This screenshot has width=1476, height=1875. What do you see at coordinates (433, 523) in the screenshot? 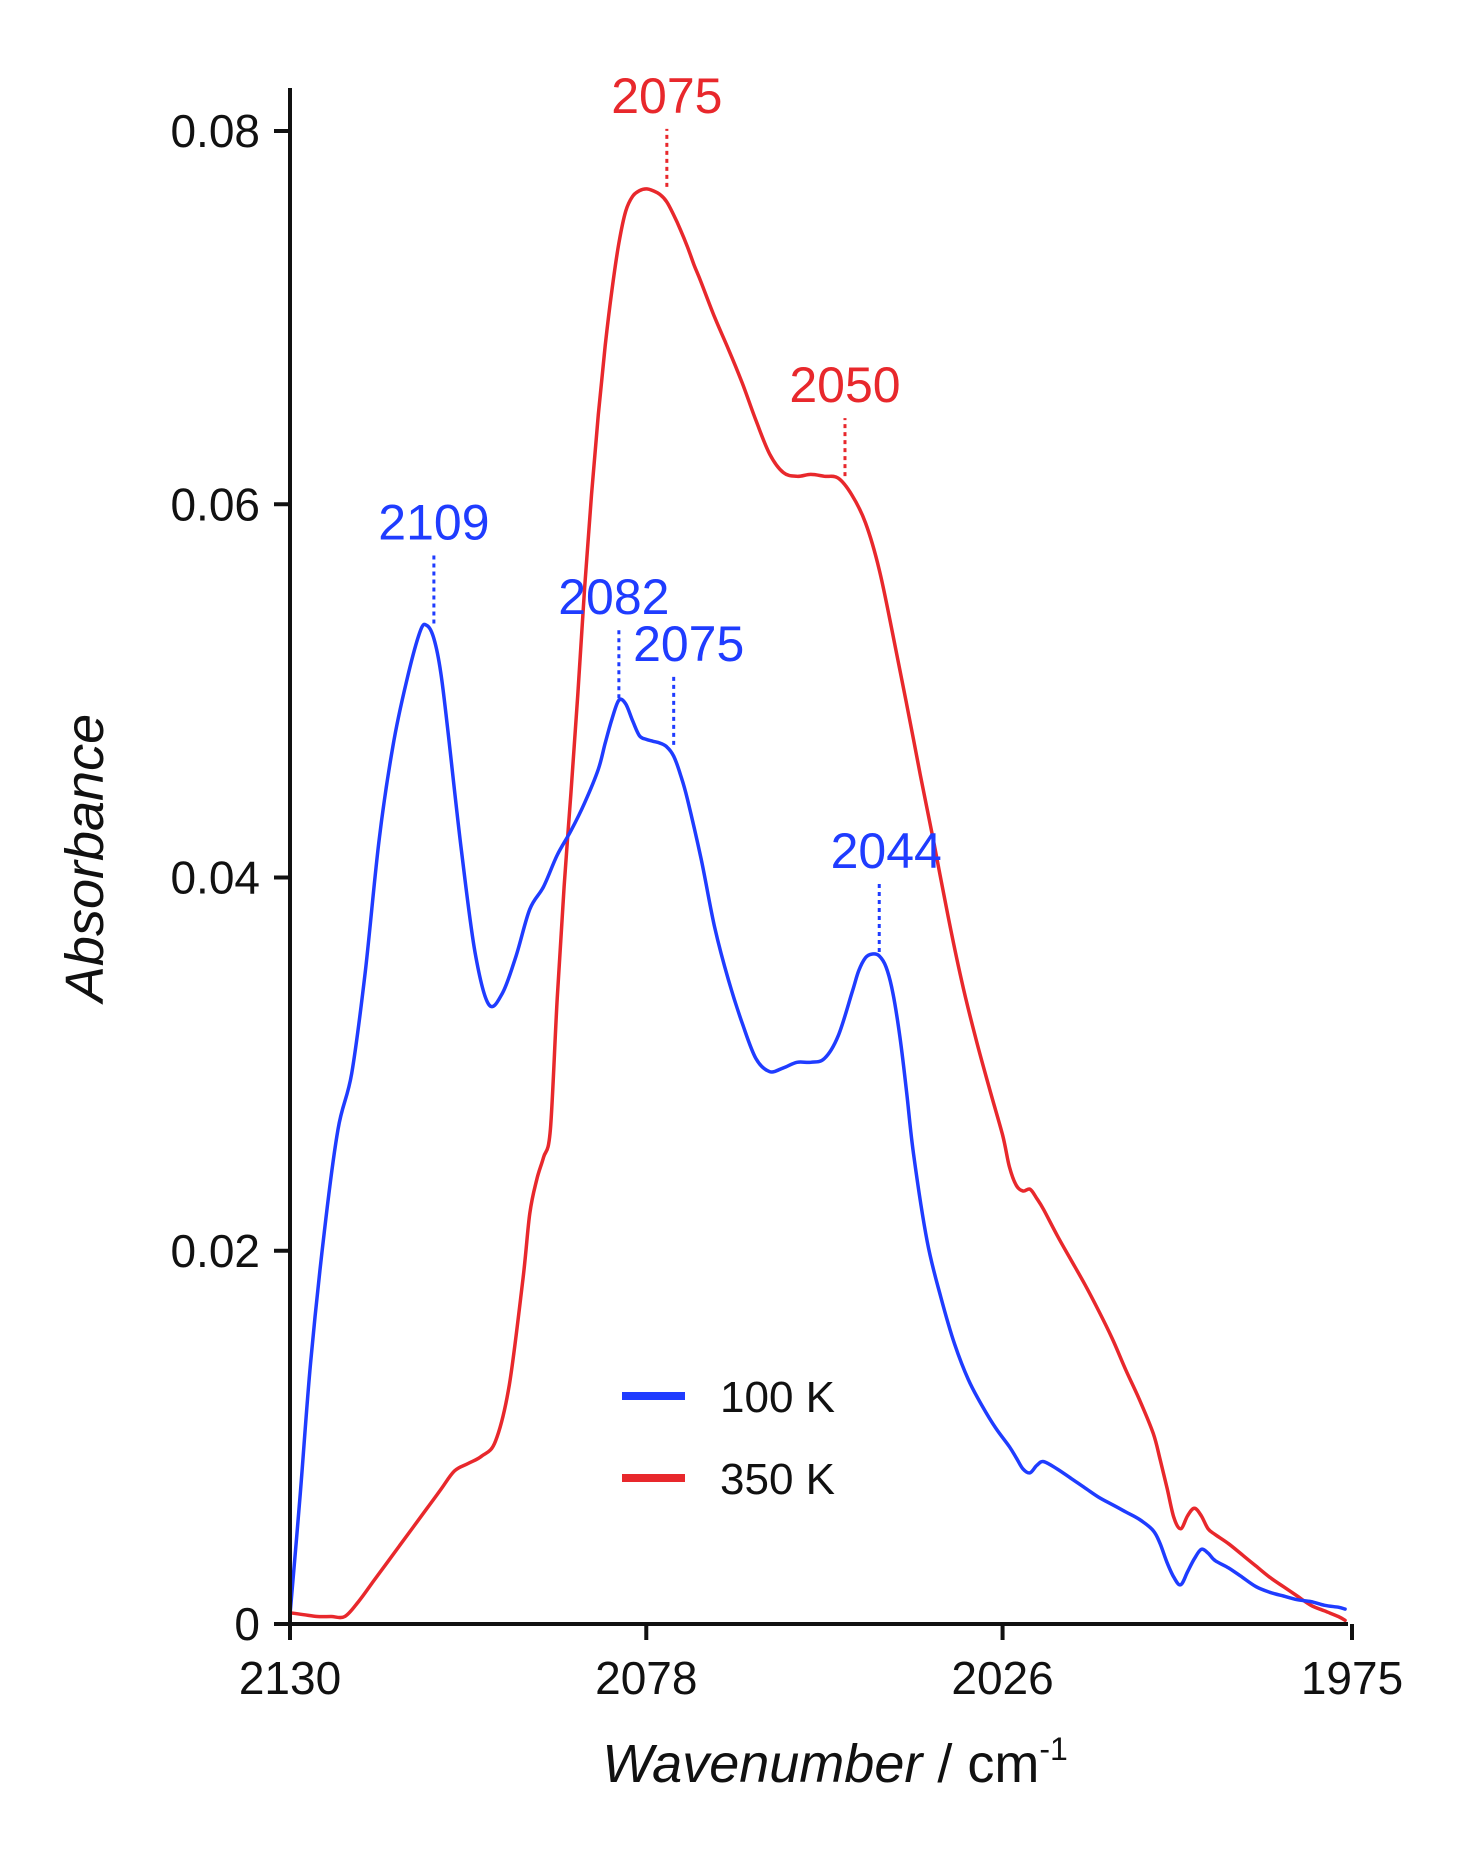
I see `peak-label-0: 2109` at bounding box center [433, 523].